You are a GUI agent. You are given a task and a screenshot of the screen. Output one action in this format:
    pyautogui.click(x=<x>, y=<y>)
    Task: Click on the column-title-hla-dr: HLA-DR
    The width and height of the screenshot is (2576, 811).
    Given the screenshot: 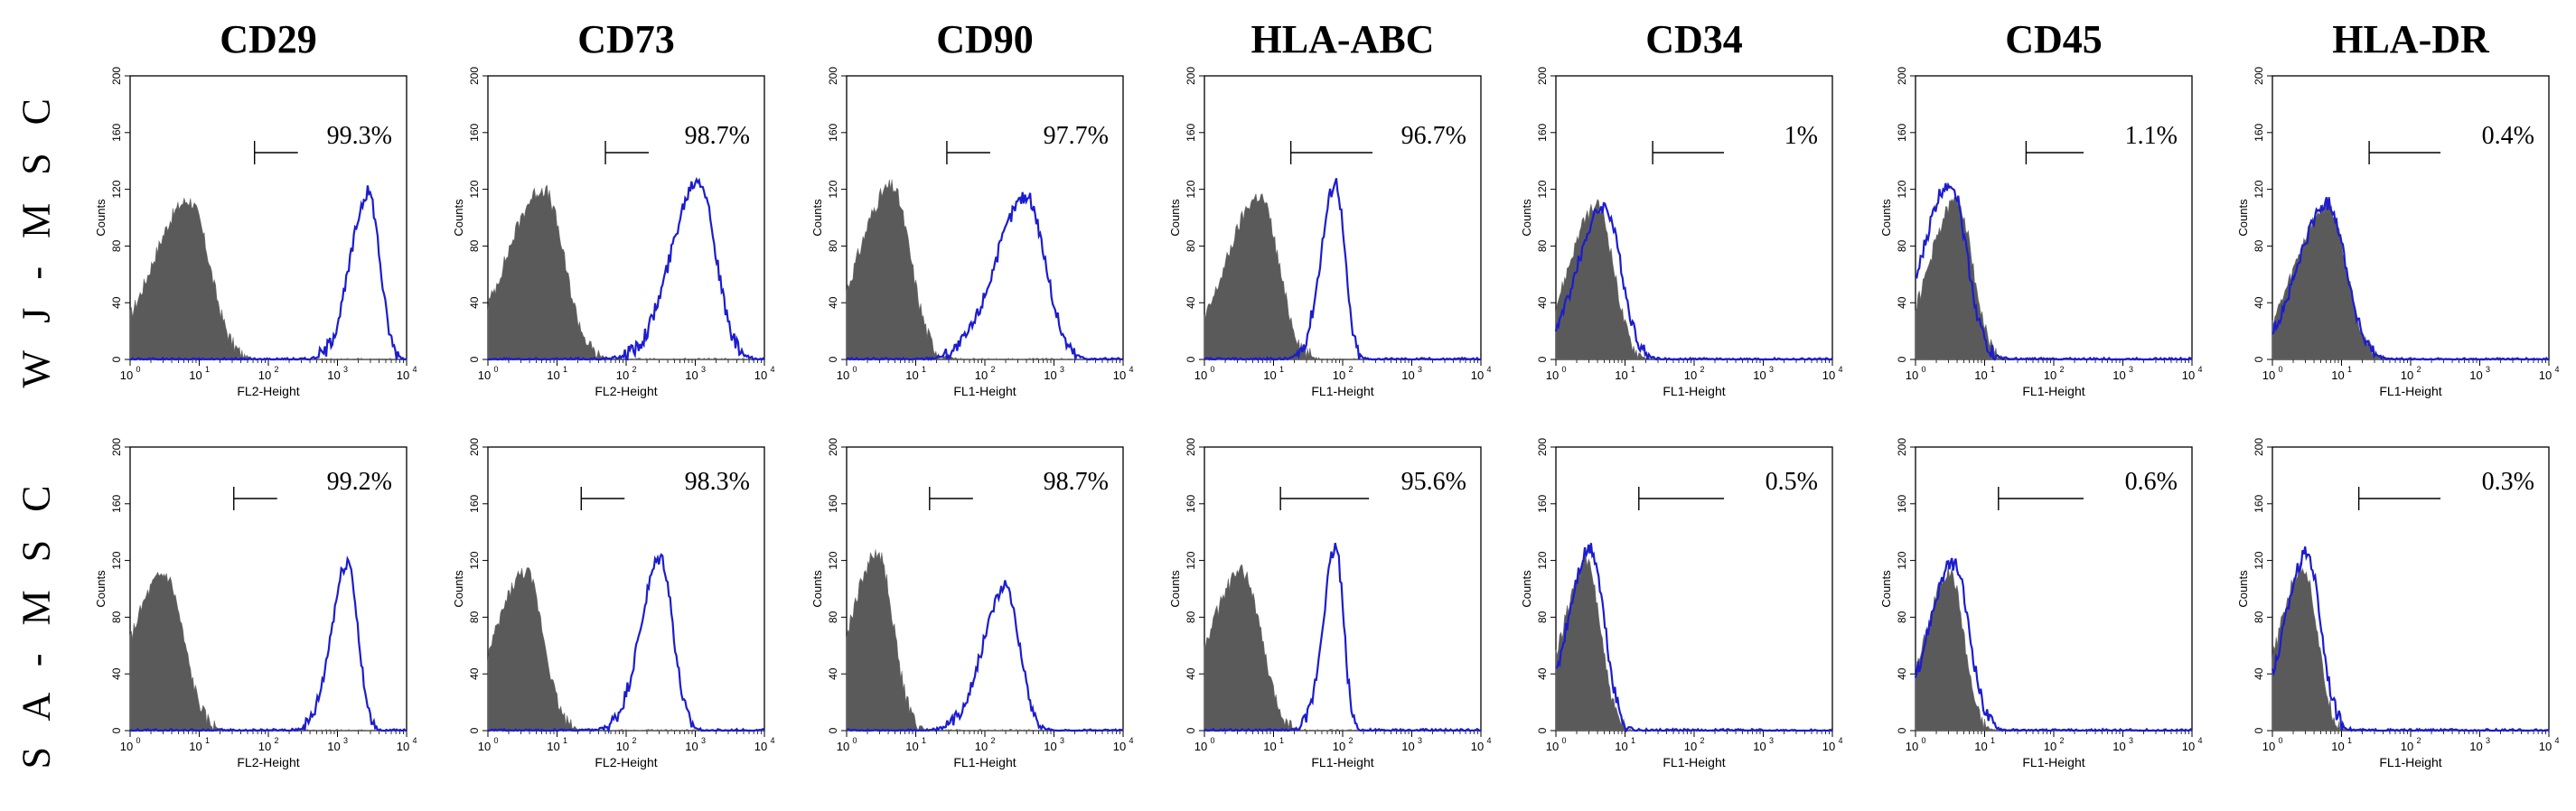 What is the action you would take?
    pyautogui.click(x=2410, y=39)
    